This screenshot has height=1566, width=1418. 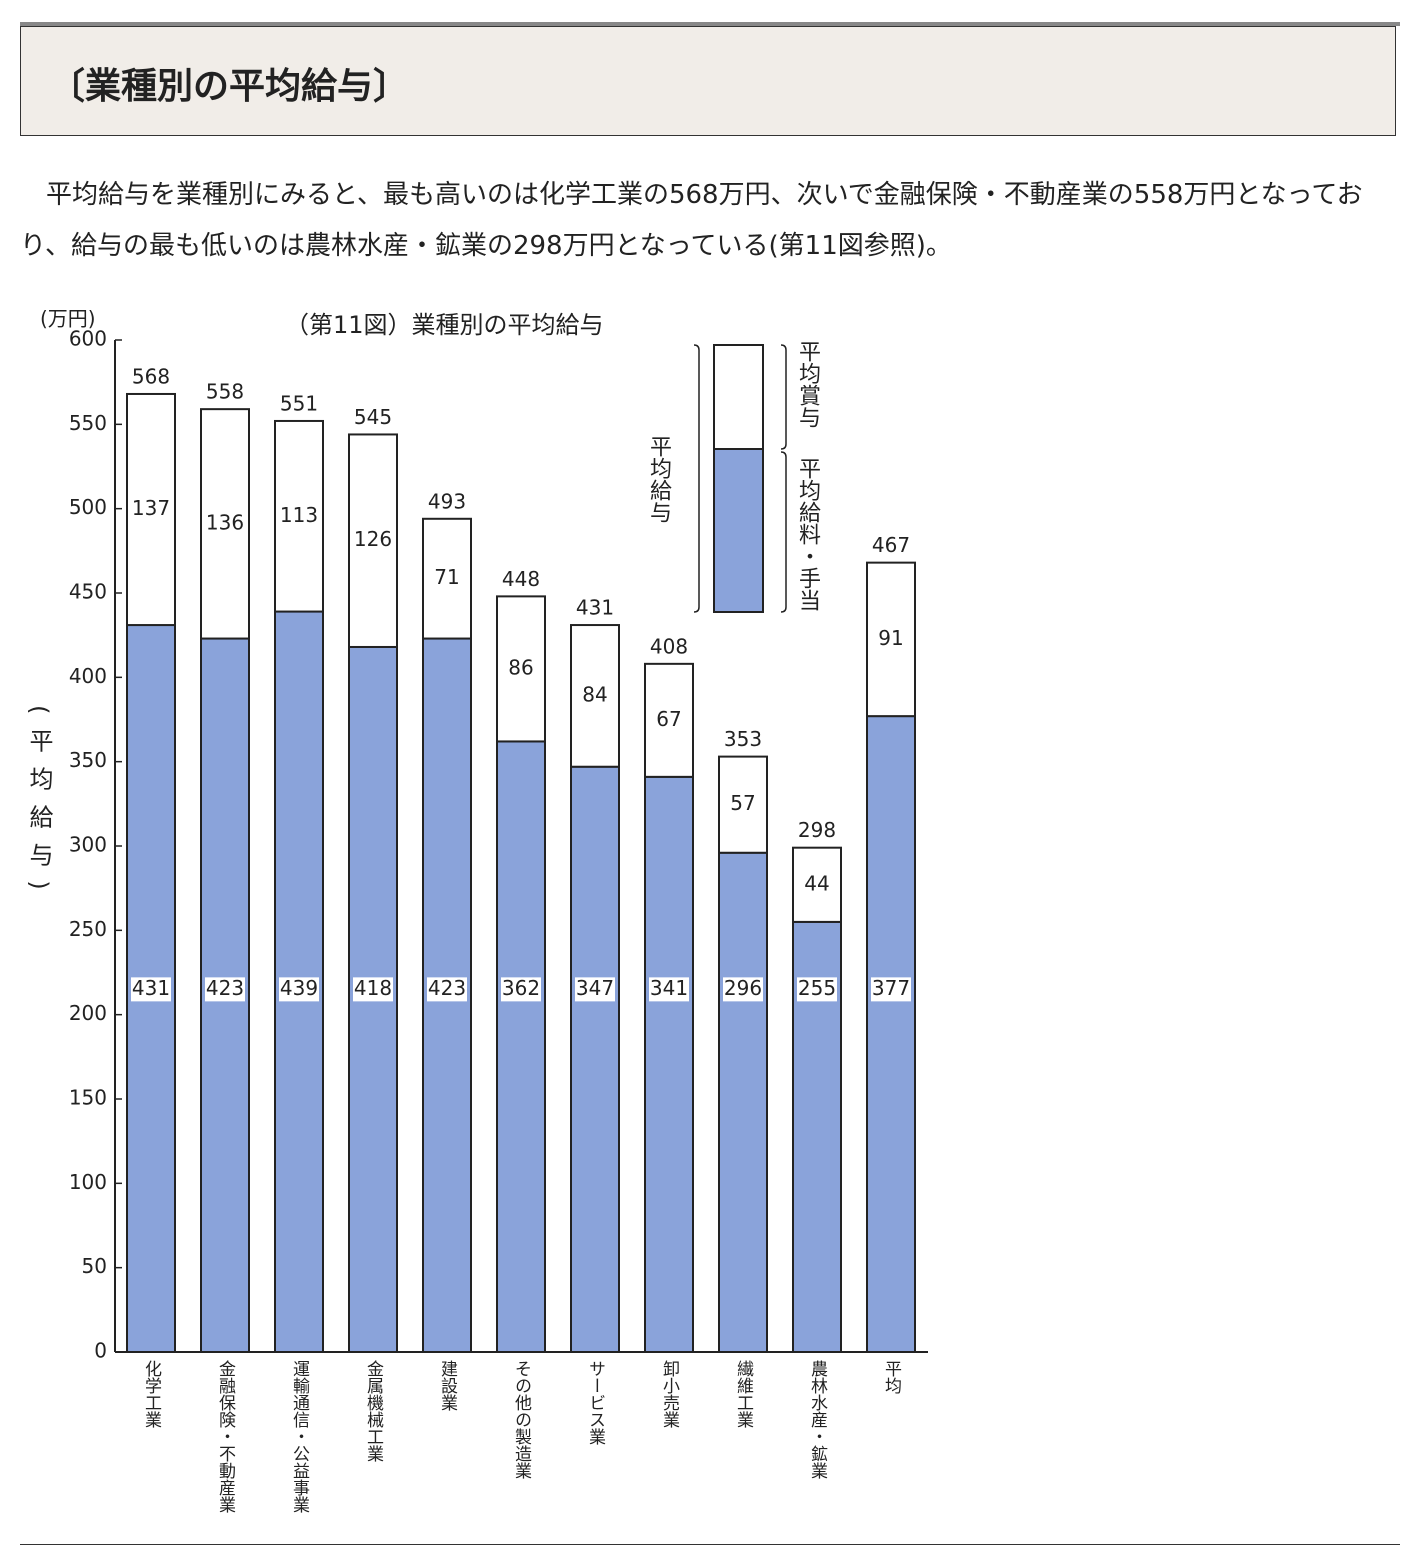 What do you see at coordinates (710, 24) in the screenshot?
I see `top-rule` at bounding box center [710, 24].